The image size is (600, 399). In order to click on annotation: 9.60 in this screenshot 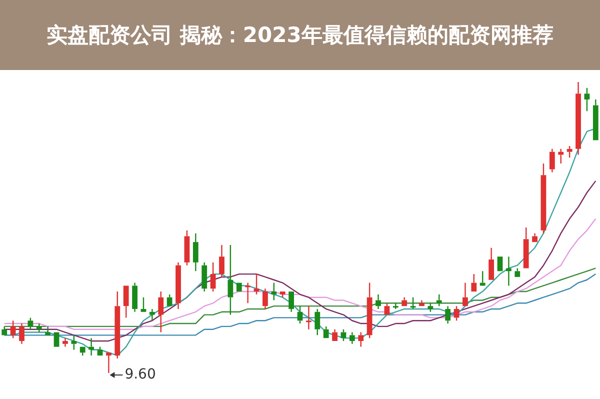, I will do `click(140, 374)`.